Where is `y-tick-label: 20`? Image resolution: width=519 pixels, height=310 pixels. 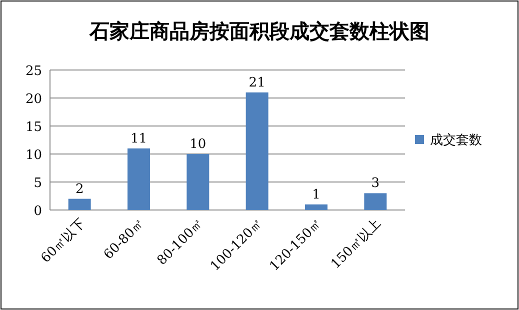
y-tick-label: 20 is located at coordinates (33, 99).